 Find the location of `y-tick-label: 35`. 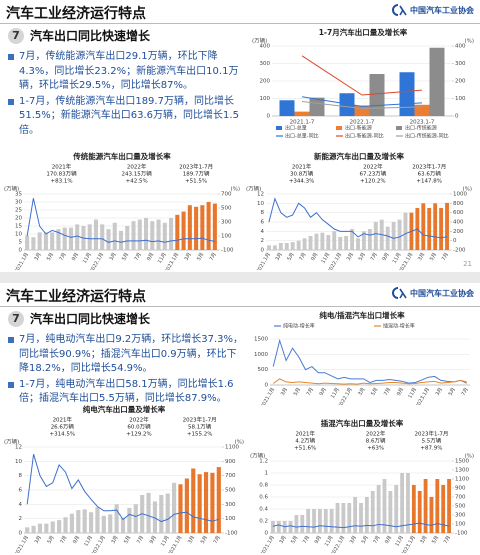

y-tick-label: 35 is located at coordinates (18, 195).